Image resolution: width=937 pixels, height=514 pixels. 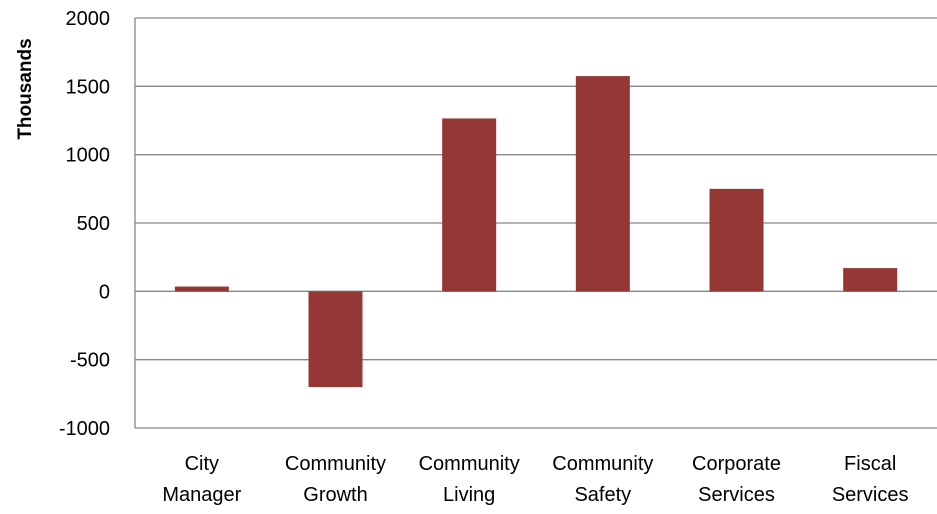 What do you see at coordinates (88, 156) in the screenshot?
I see `y-tick-label: 1000` at bounding box center [88, 156].